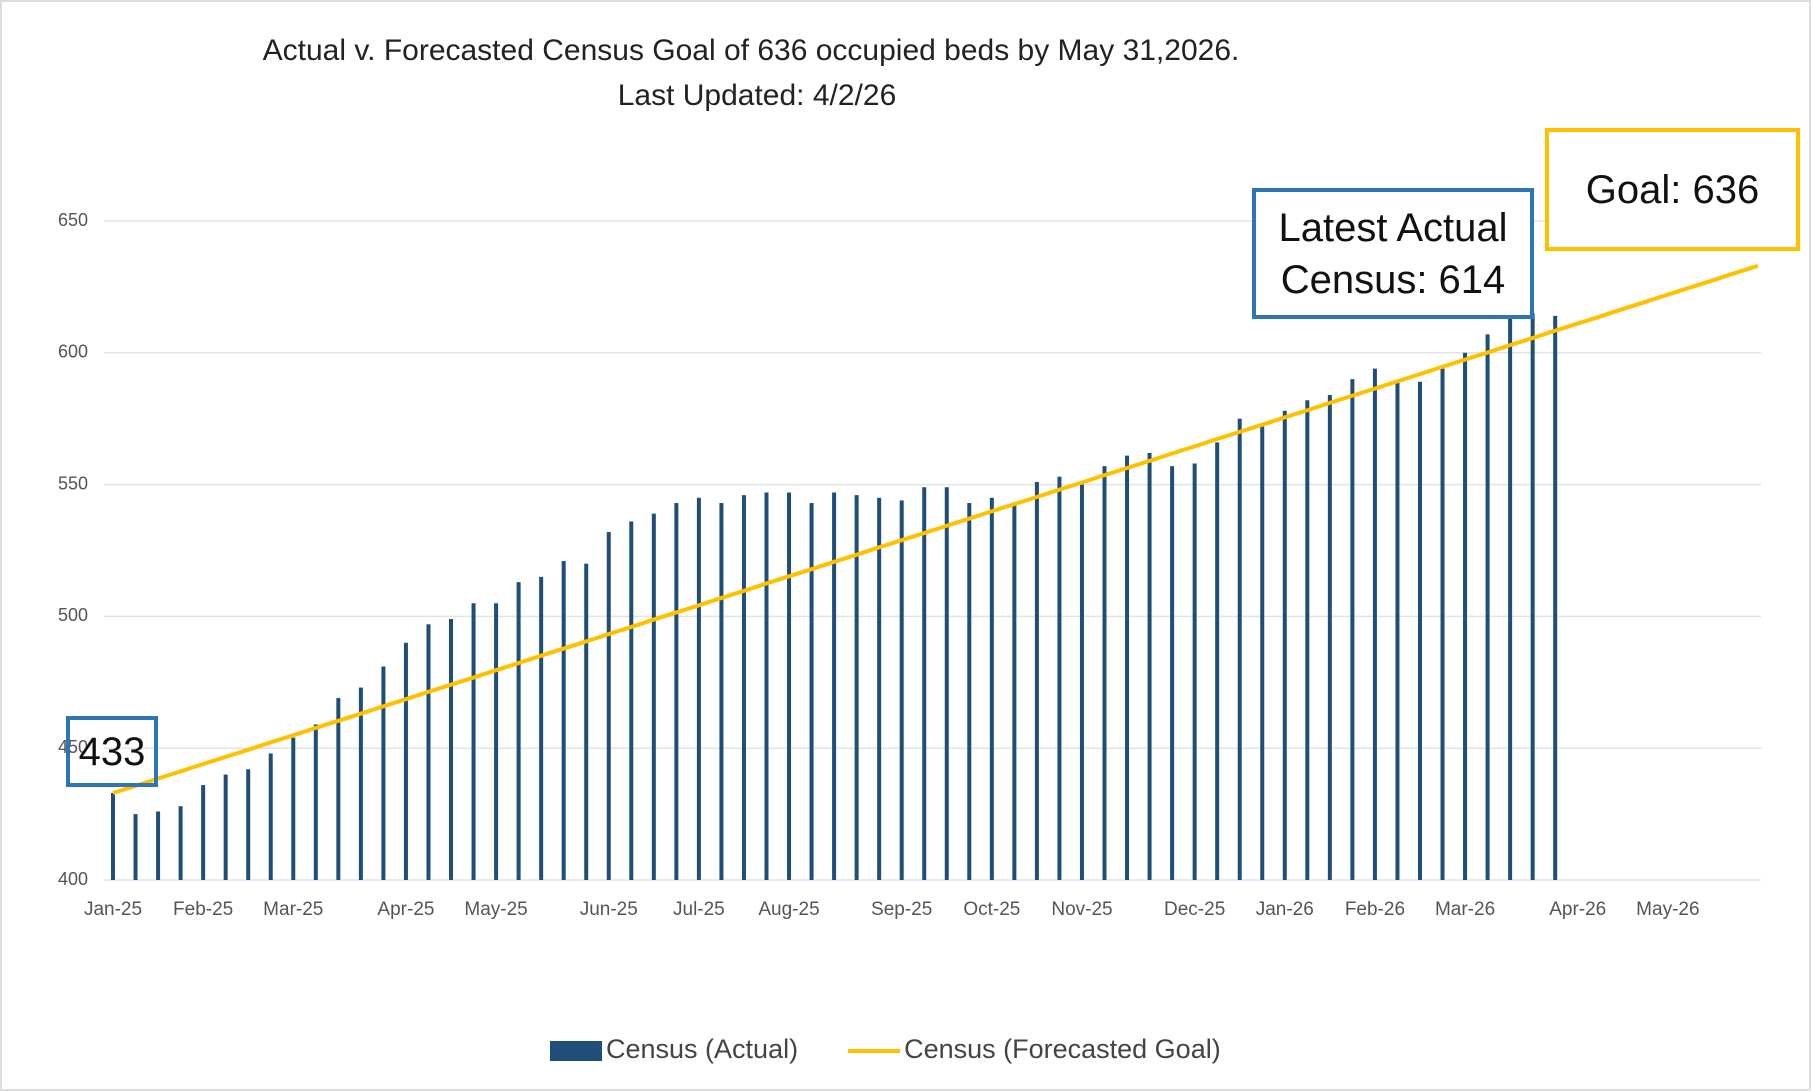 The width and height of the screenshot is (1811, 1091). Describe the element at coordinates (73, 879) in the screenshot. I see `y-tick-label: 400` at that location.